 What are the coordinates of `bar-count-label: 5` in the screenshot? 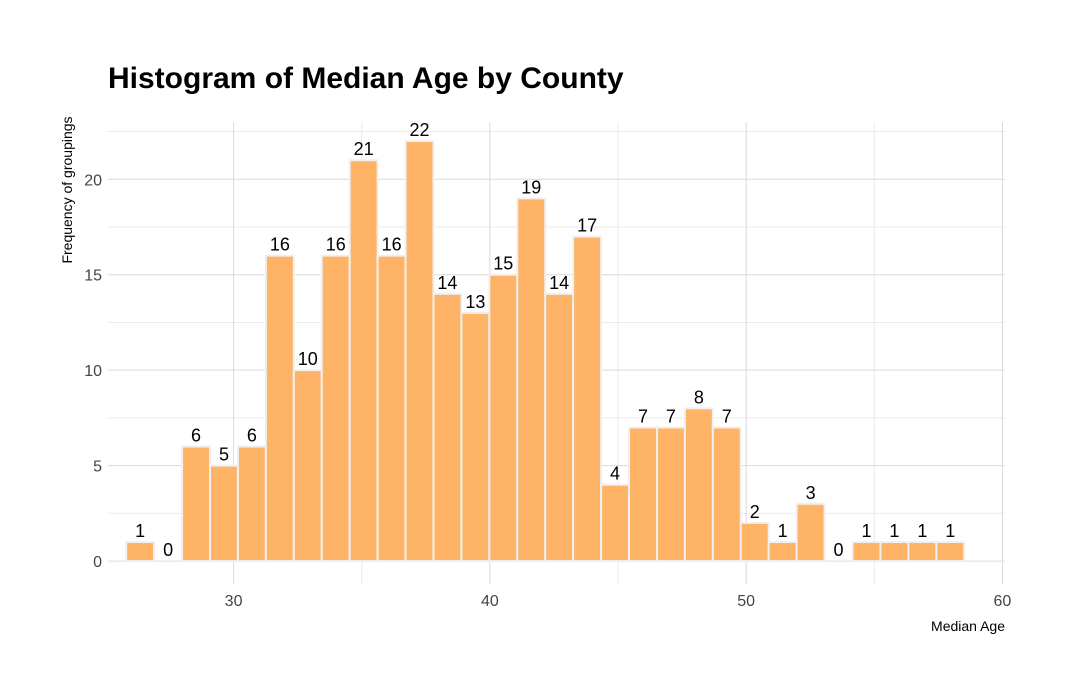 It's located at (224, 455).